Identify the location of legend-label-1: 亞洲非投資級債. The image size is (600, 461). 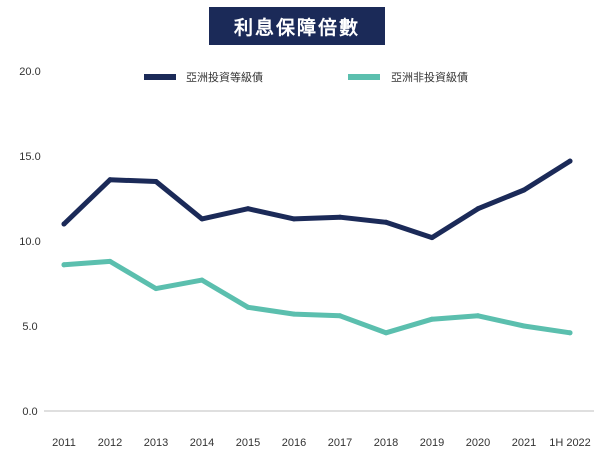
(429, 77).